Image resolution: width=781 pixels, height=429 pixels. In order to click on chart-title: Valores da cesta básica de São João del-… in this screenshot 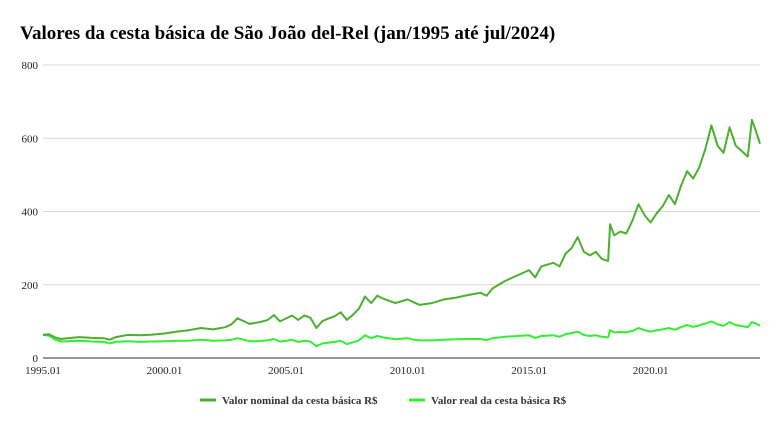, I will do `click(287, 33)`.